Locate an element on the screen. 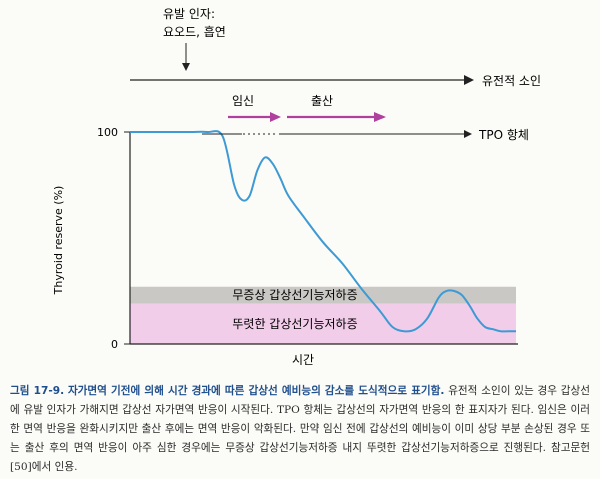  pregnancy-label: 임신 is located at coordinates (243, 101).